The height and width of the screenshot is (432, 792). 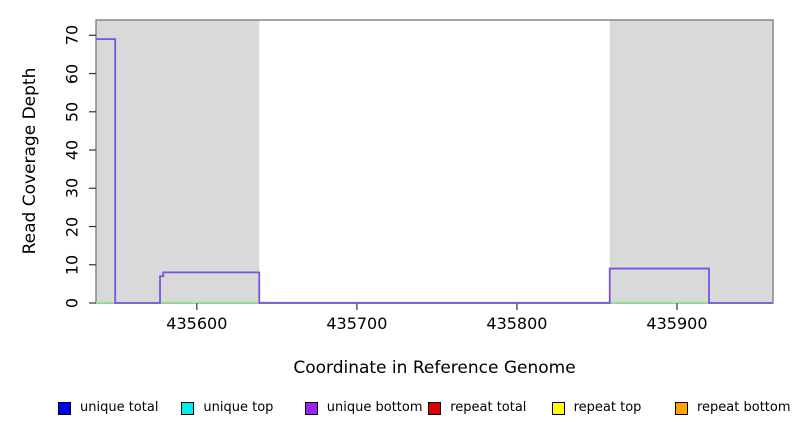 I want to click on legend-item: repeat bottom, so click(x=733, y=408).